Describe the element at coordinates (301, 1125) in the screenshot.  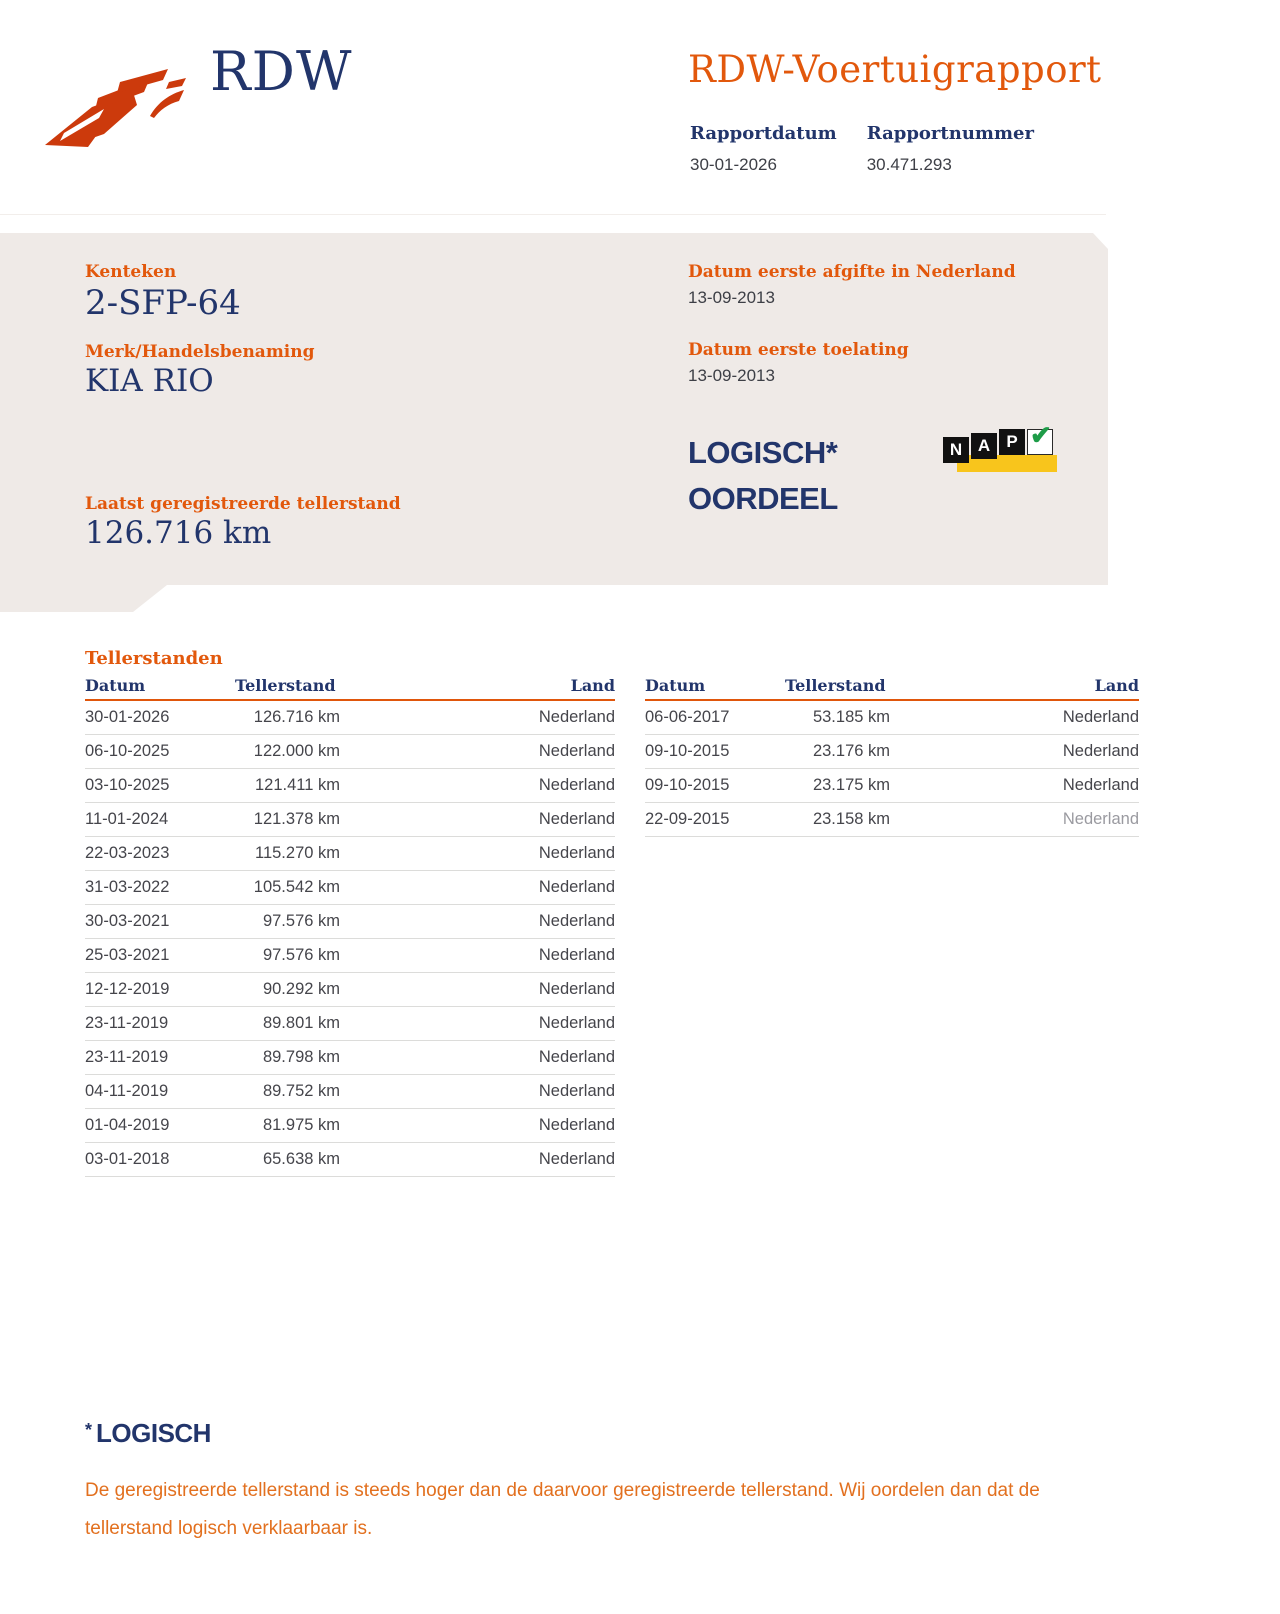
I see `cell-tellerstand: 81.975 km` at that location.